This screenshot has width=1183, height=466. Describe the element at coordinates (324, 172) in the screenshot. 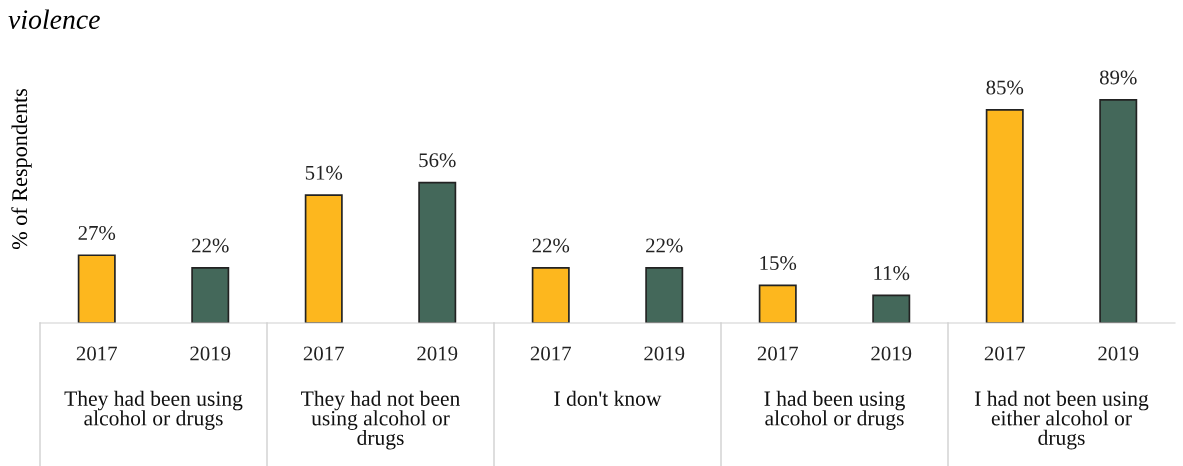

I see `data-label: 51%` at that location.